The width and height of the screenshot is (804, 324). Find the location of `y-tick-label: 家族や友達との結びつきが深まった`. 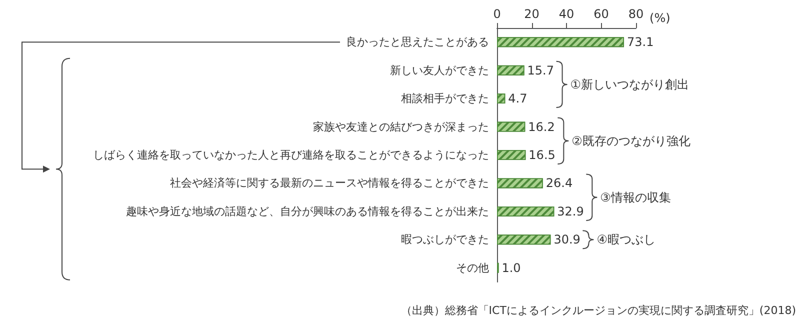

y-tick-label: 家族や友達との結びつきが深まった is located at coordinates (401, 127).